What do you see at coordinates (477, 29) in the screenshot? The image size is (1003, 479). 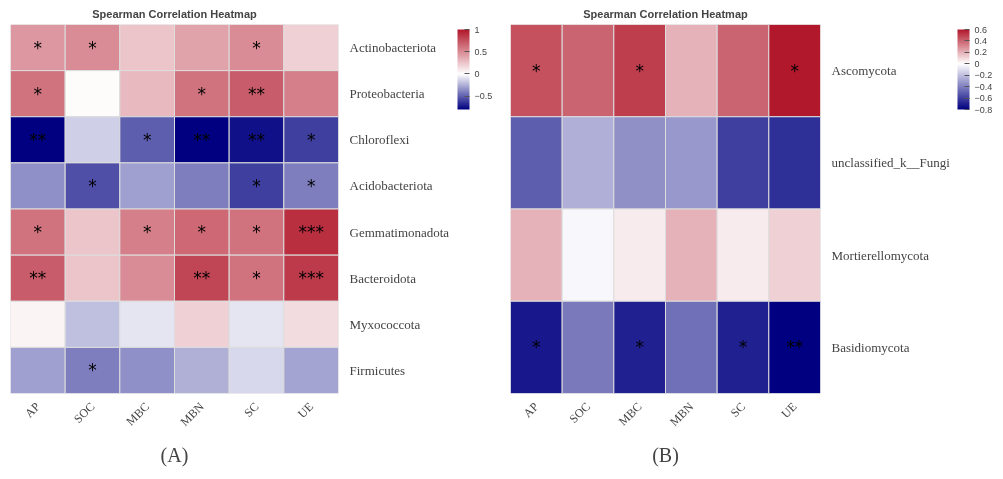 I see `color-bar-label: 1` at bounding box center [477, 29].